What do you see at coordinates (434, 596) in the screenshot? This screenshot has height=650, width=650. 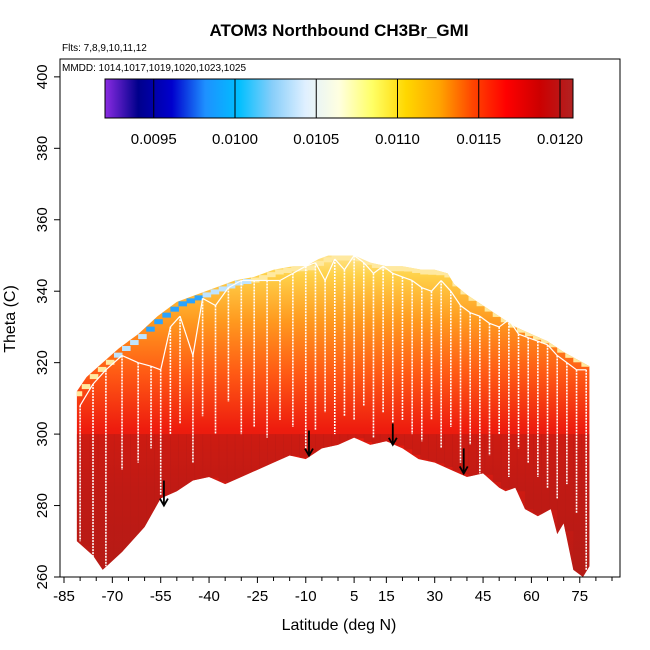 I see `x-tick-label: 30` at bounding box center [434, 596].